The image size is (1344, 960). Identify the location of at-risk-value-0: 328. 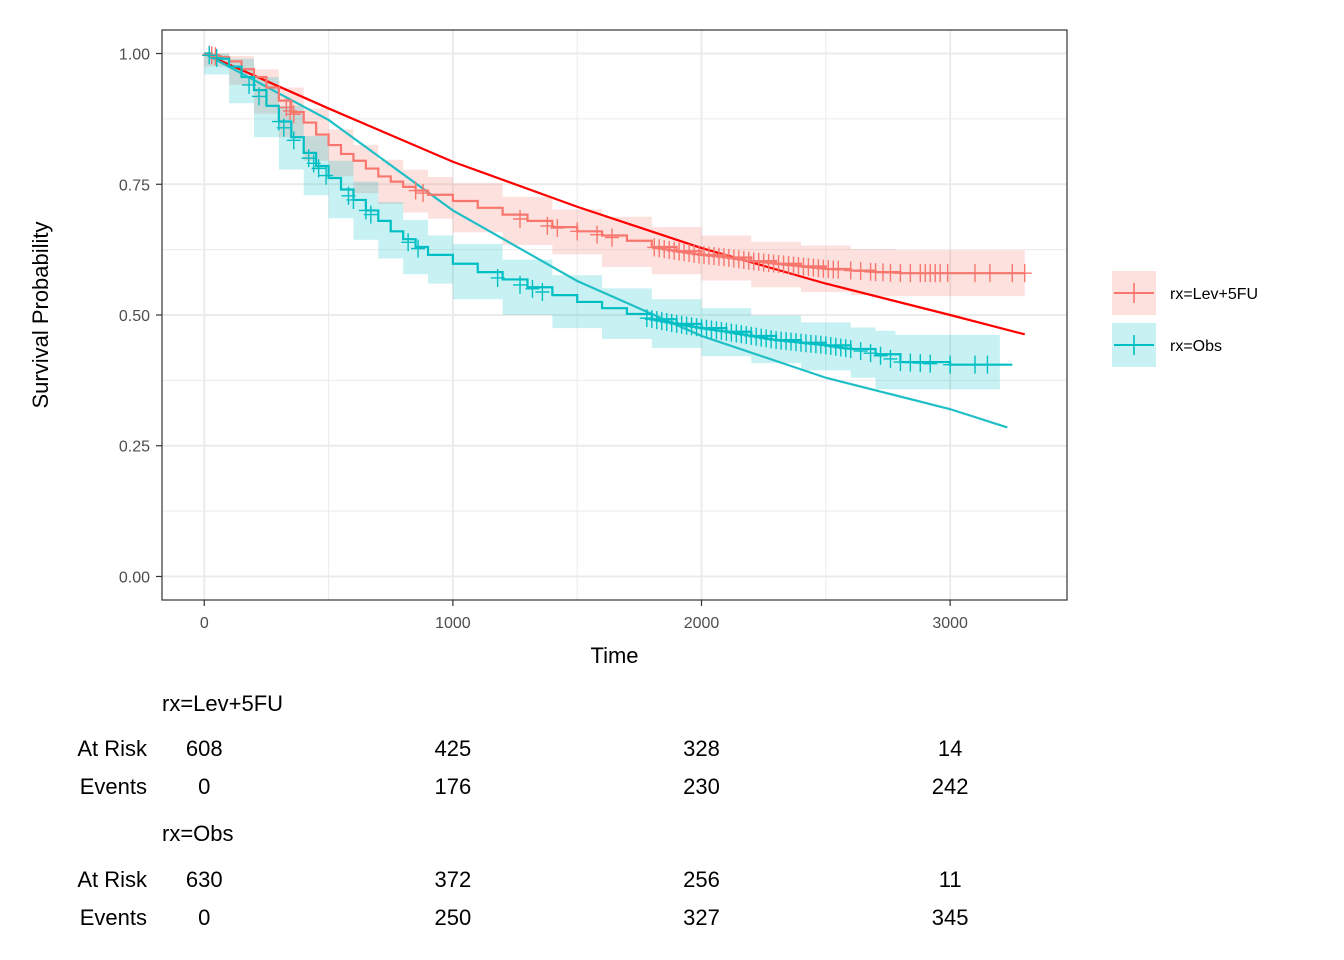
(701, 748).